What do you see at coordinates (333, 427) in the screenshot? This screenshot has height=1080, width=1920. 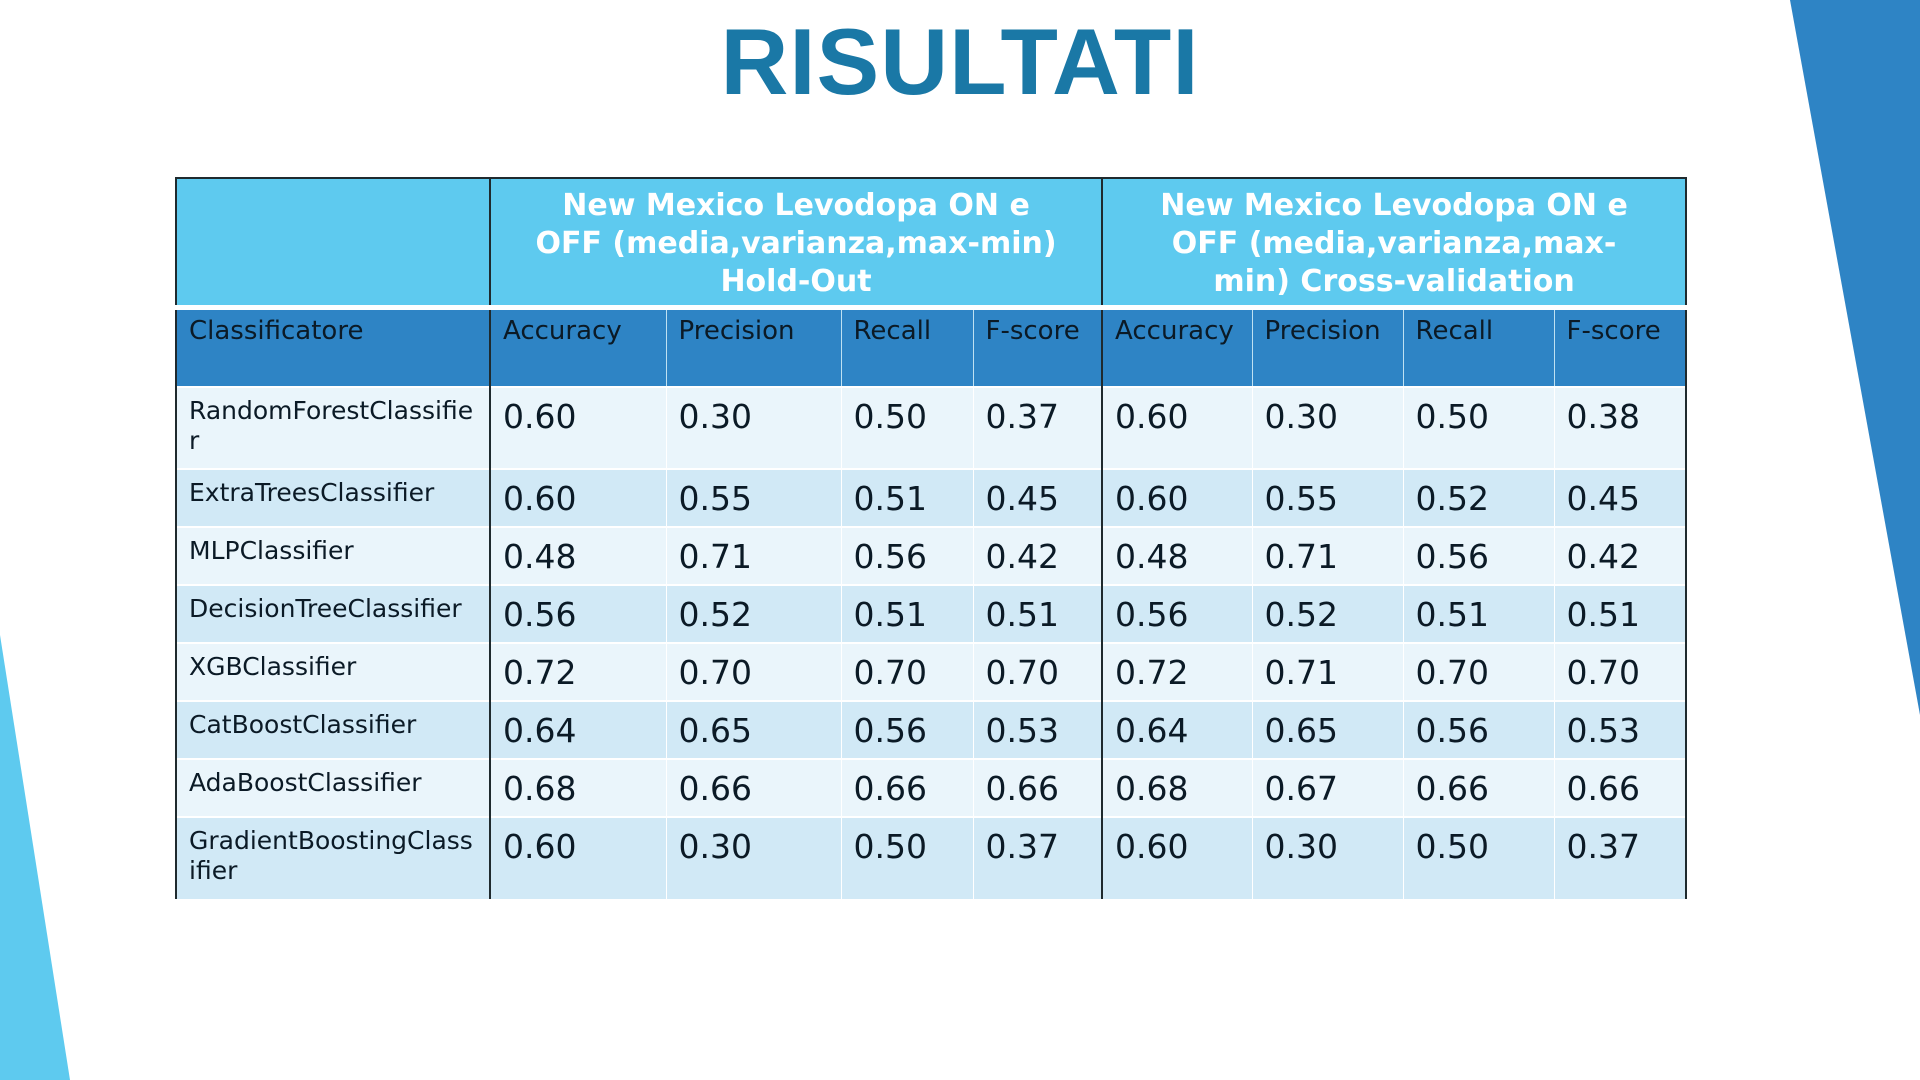 I see `classifier-name: RandomForestClassifier` at bounding box center [333, 427].